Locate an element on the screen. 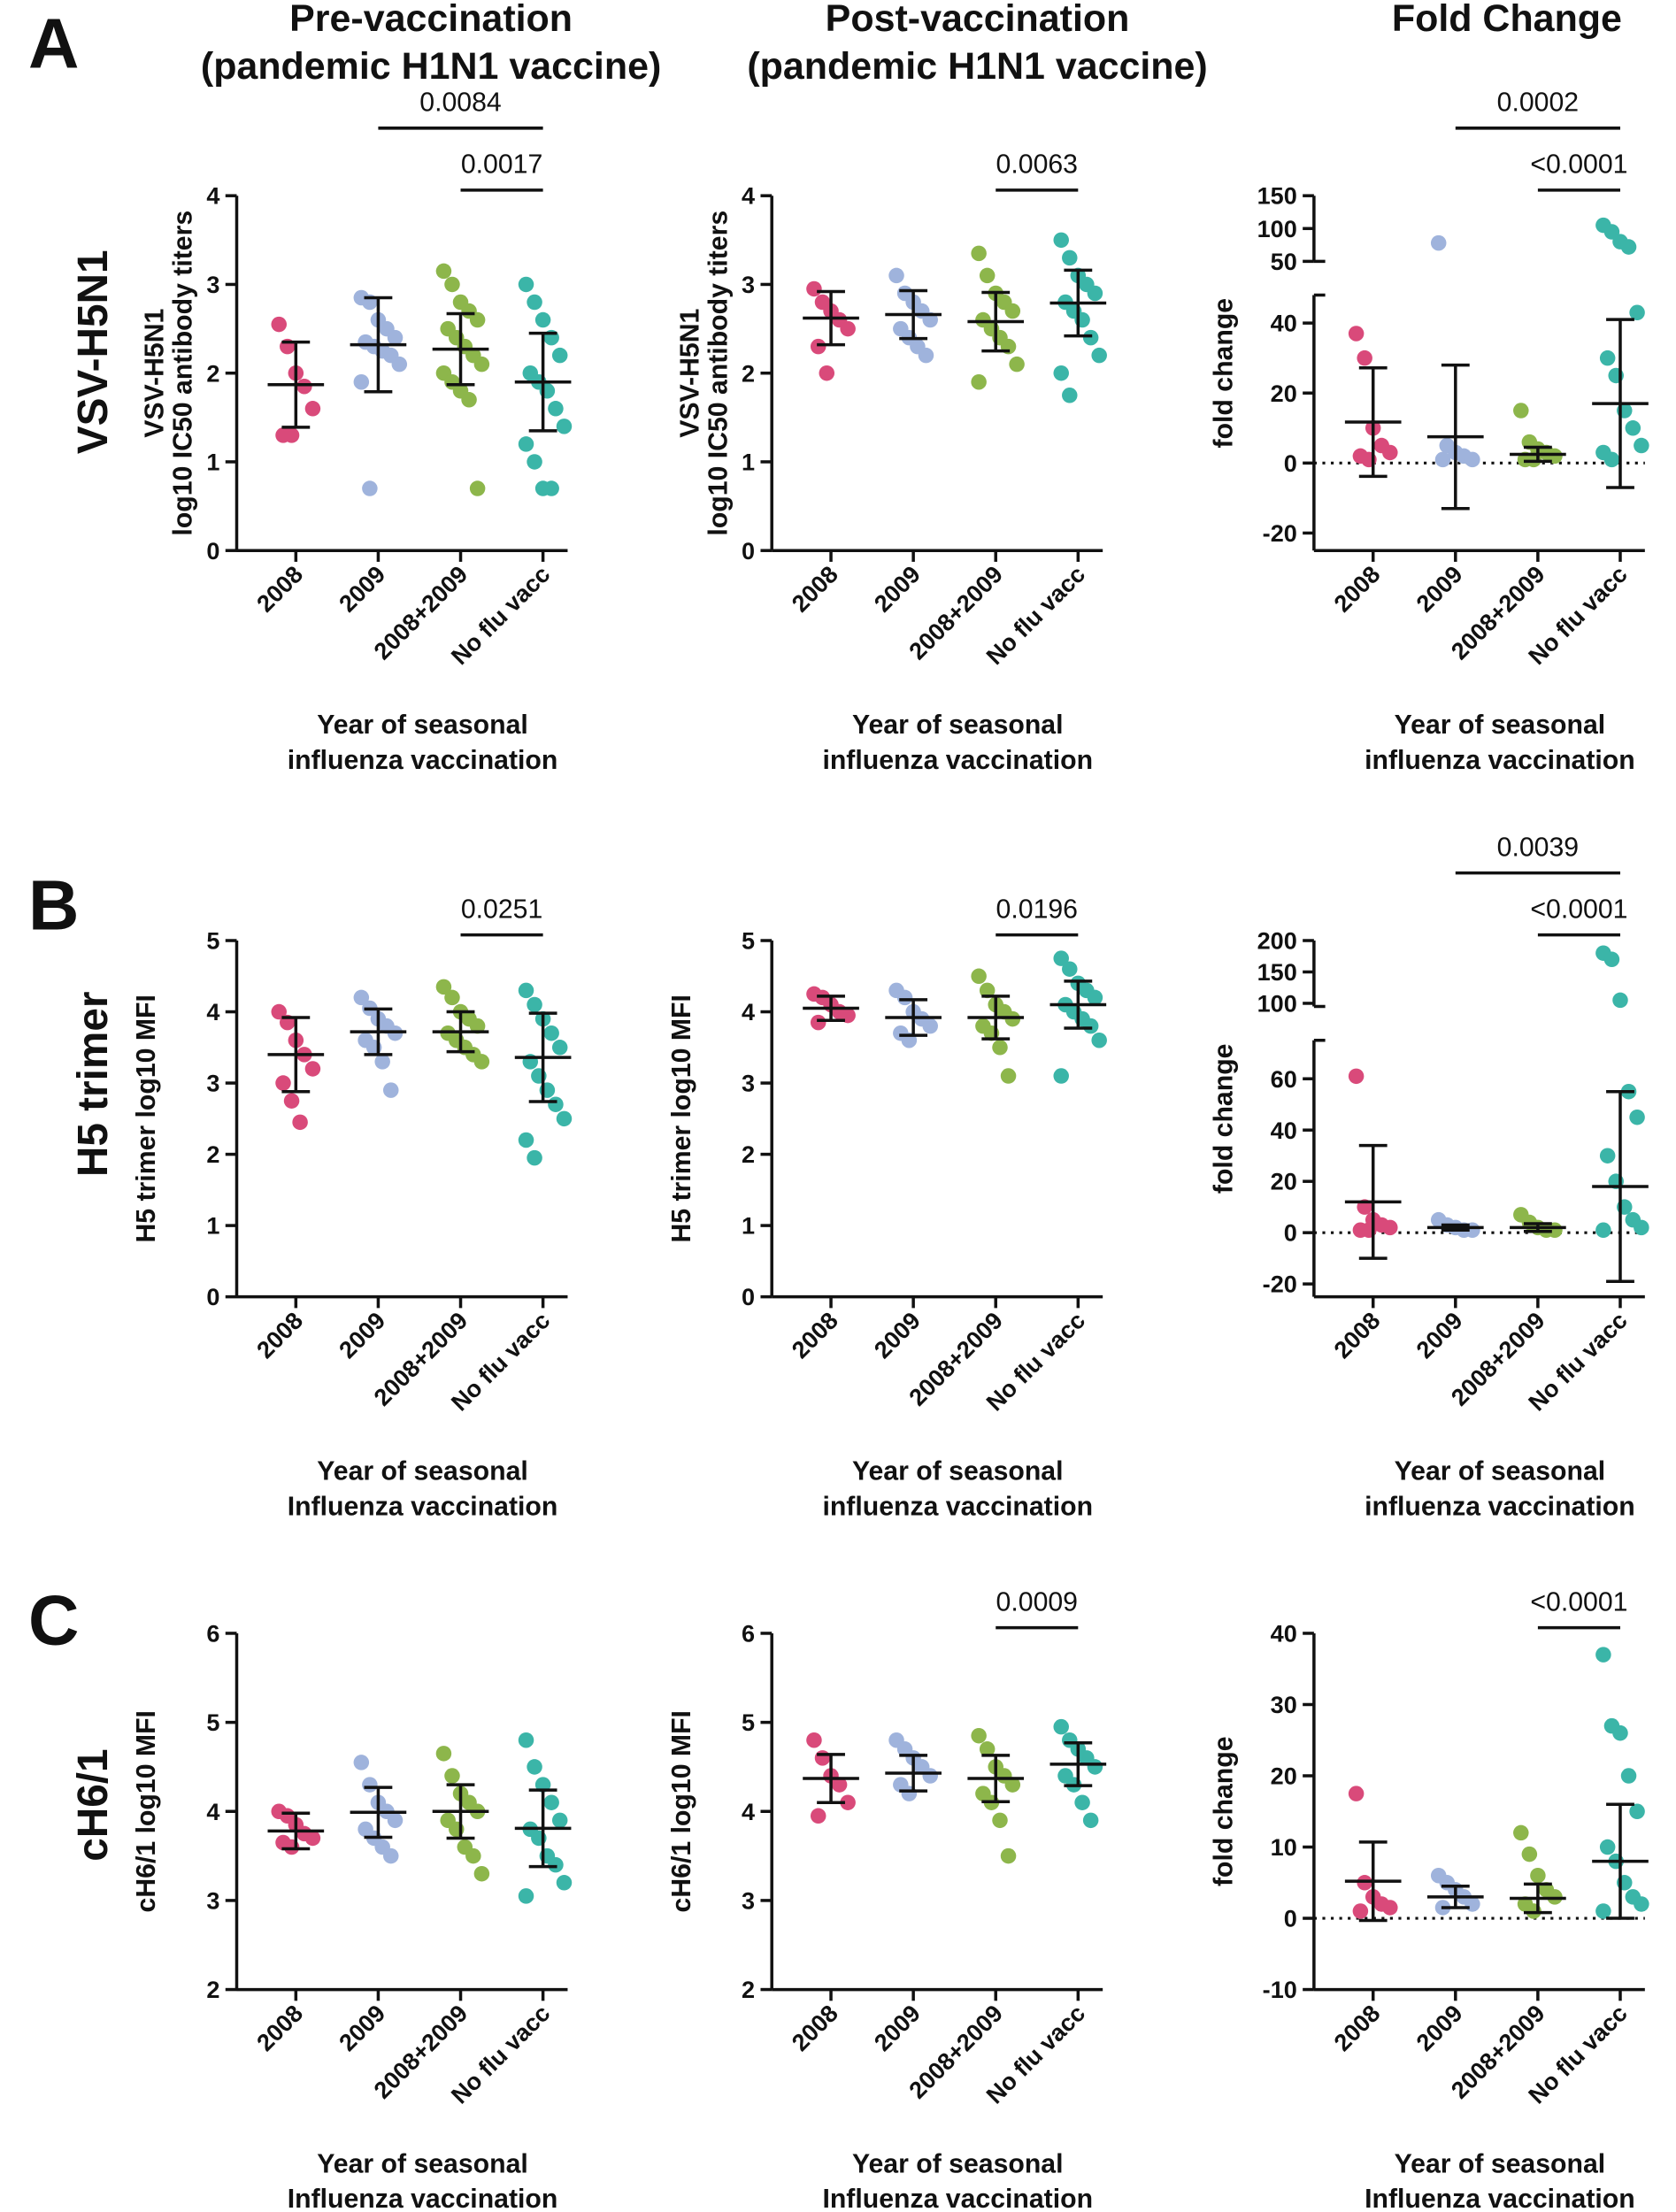 The width and height of the screenshot is (1676, 2212). comparison-label: 0.0002 is located at coordinates (1538, 103).